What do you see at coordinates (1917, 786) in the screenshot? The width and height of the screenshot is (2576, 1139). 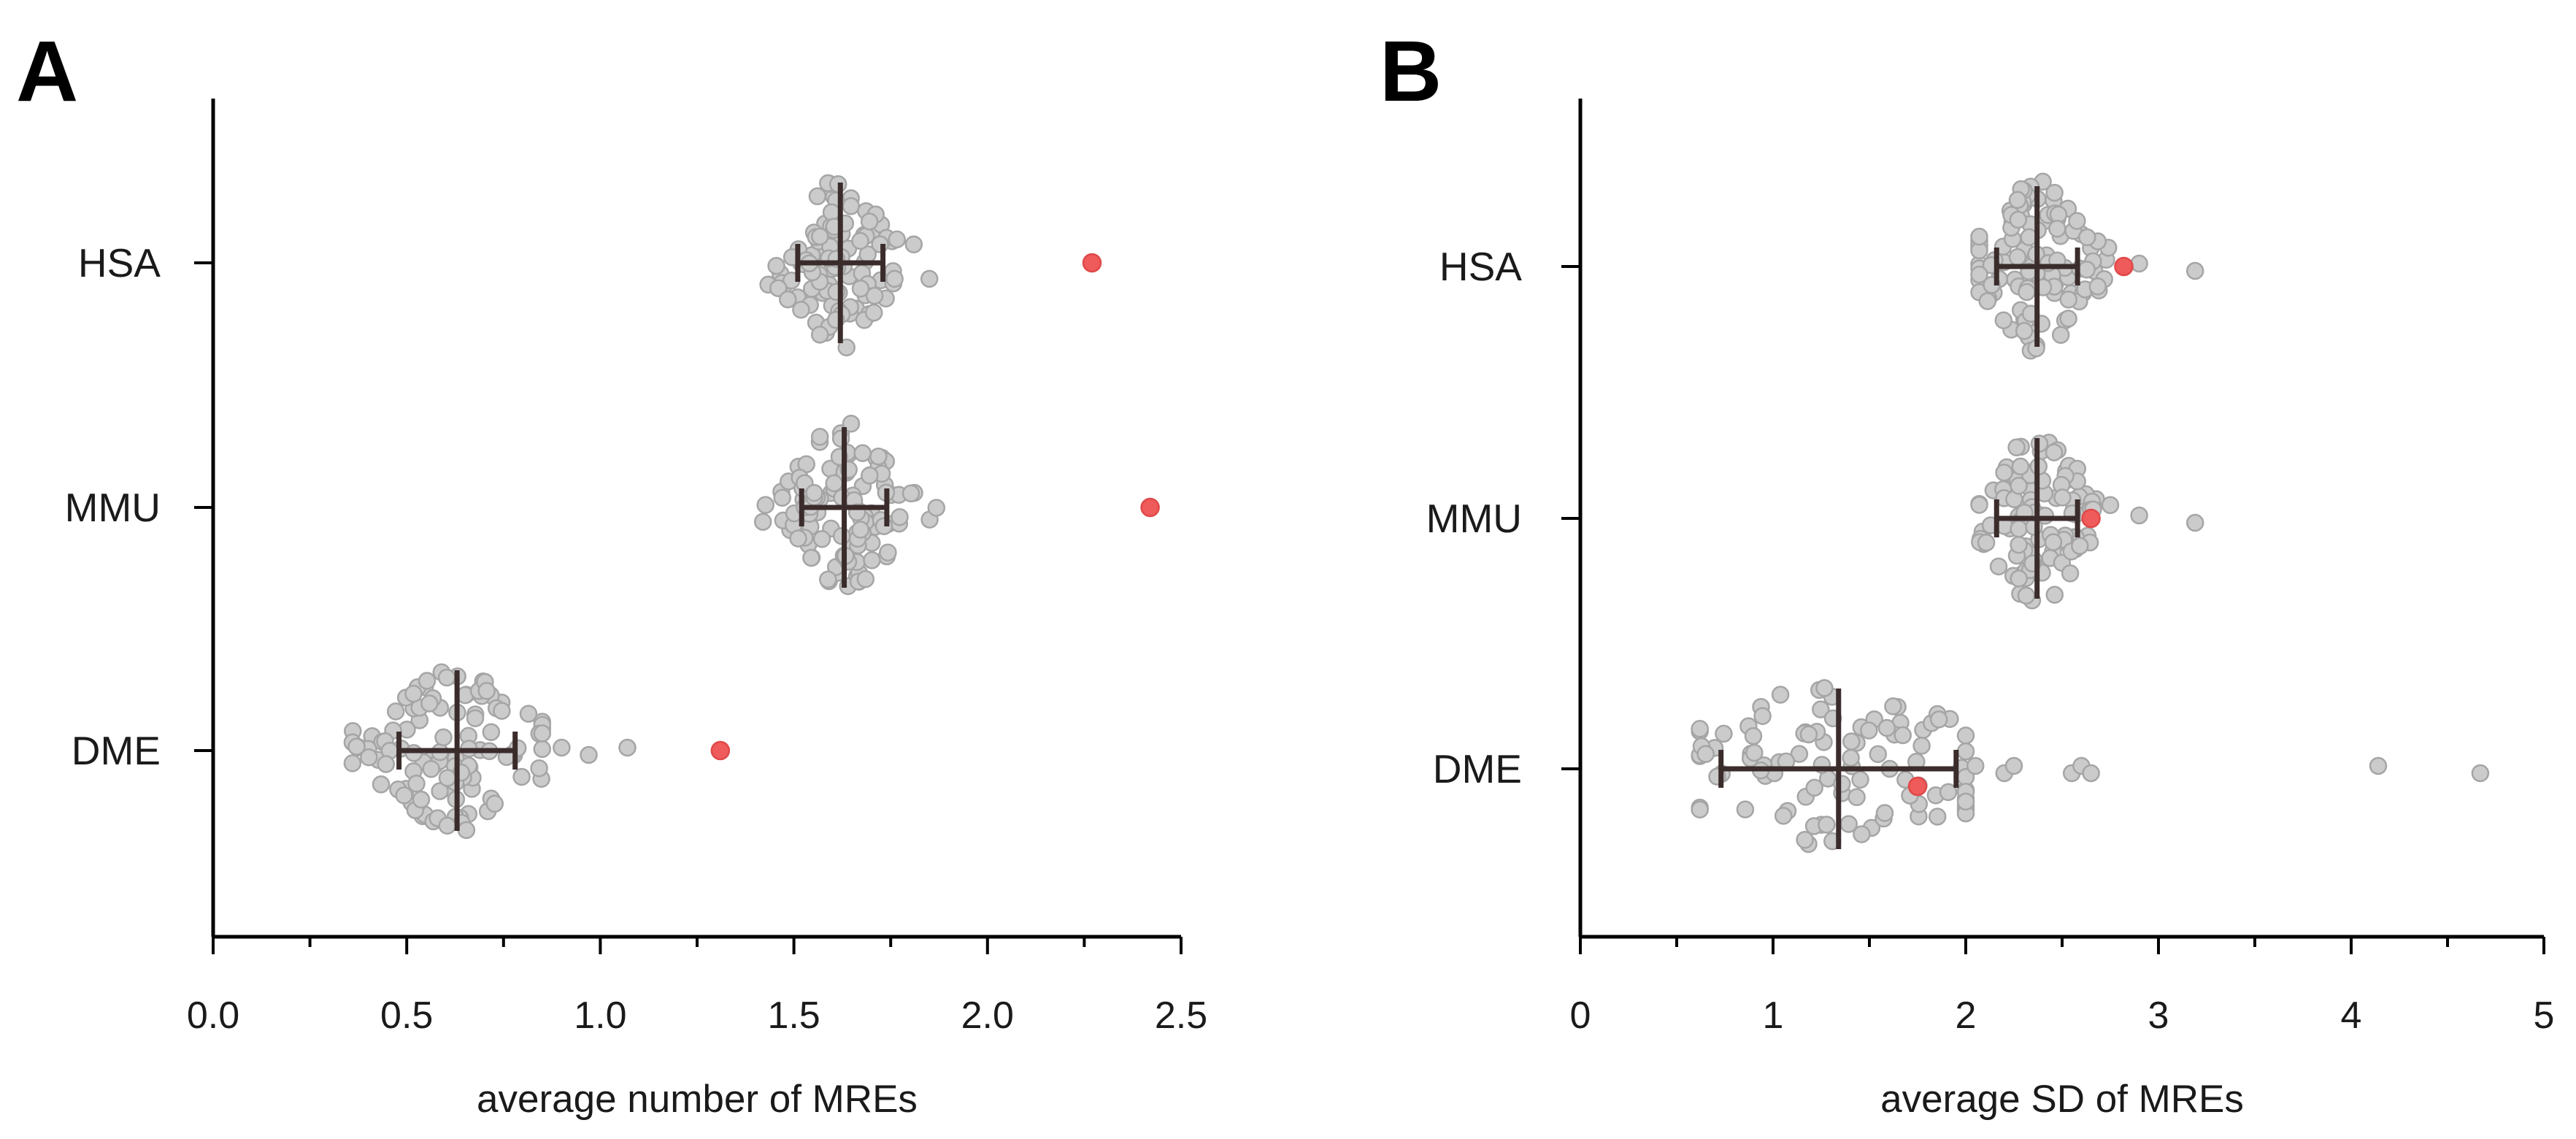 I see `highlight-point-dme` at bounding box center [1917, 786].